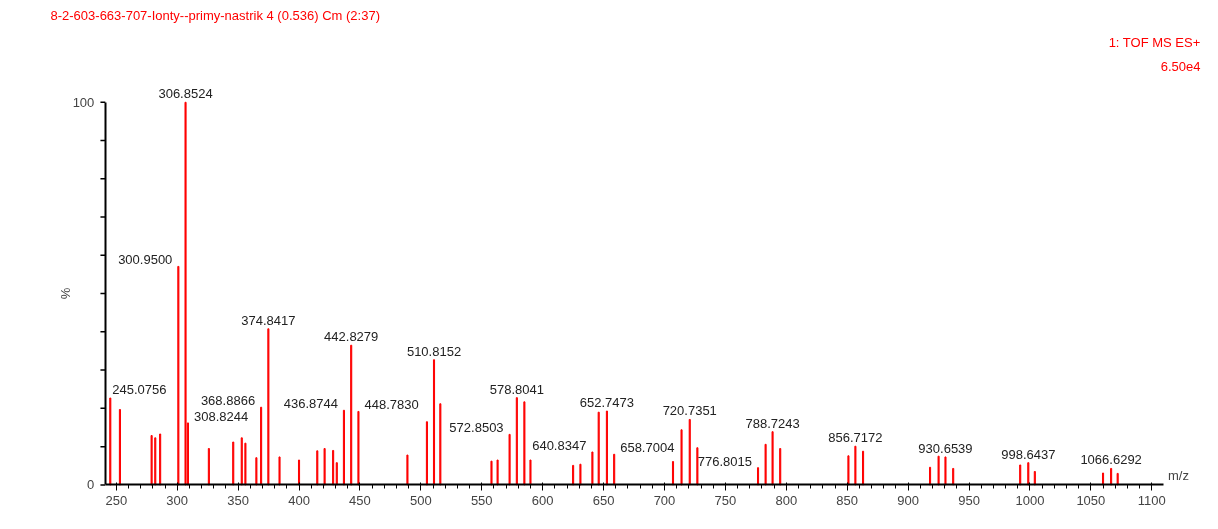 The width and height of the screenshot is (1218, 529). I want to click on annotation: 572.8503, so click(476, 428).